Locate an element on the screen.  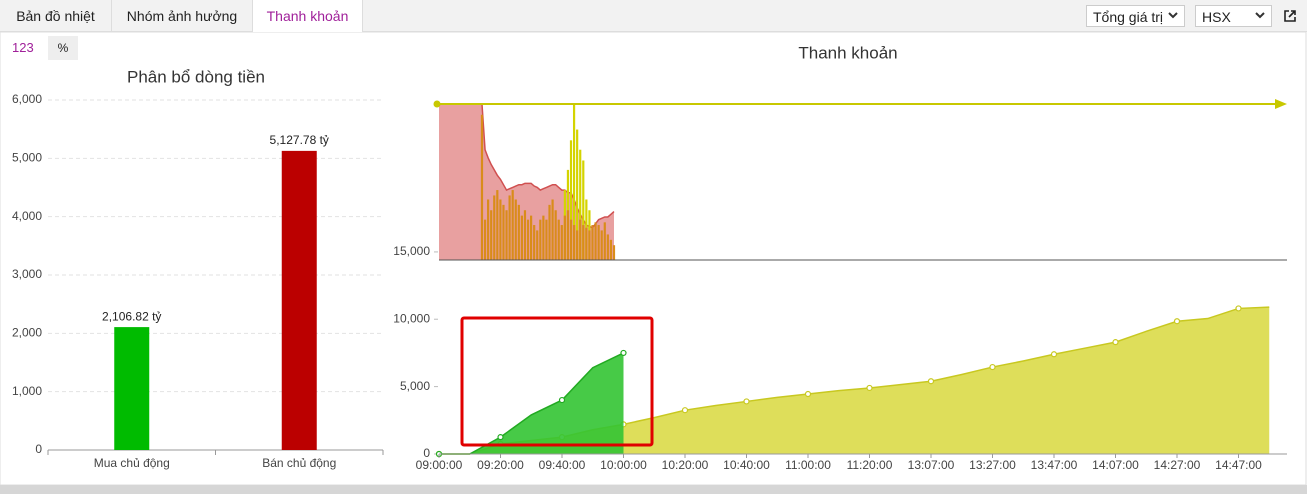
x-tick-label: 14:47:00 is located at coordinates (1238, 465).